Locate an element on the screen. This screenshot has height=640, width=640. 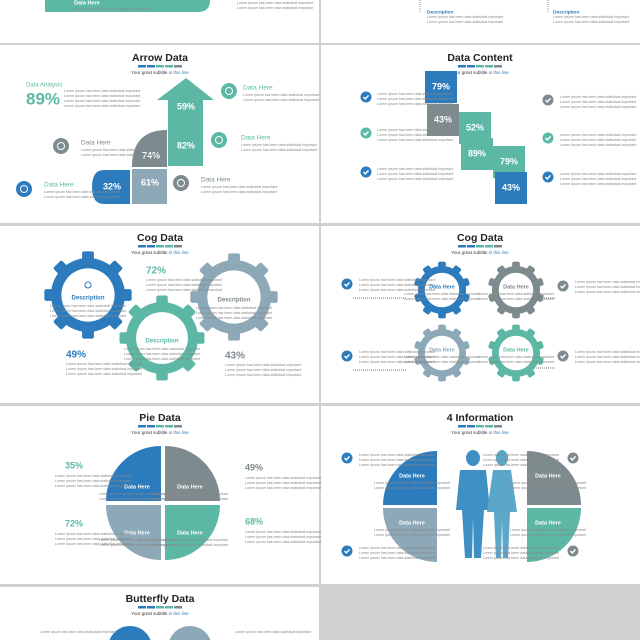
slide-title: Pie Data is located at coordinates (160, 418).